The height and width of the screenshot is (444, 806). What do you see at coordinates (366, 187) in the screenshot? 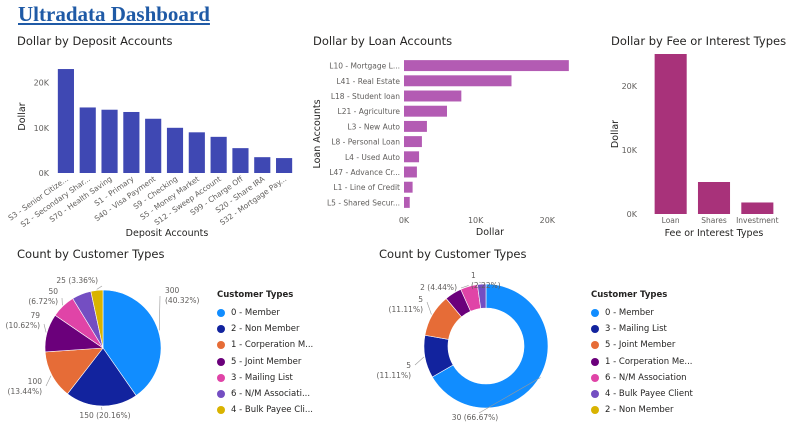
I see `loan-y-tick: L1 - Line of Credit` at bounding box center [366, 187].